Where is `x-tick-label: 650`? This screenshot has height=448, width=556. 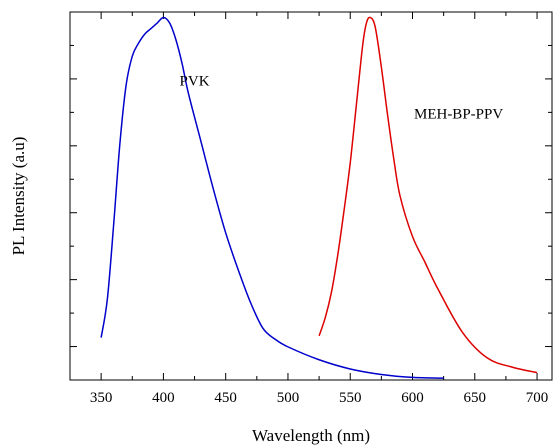
x-tick-label: 650 is located at coordinates (475, 398).